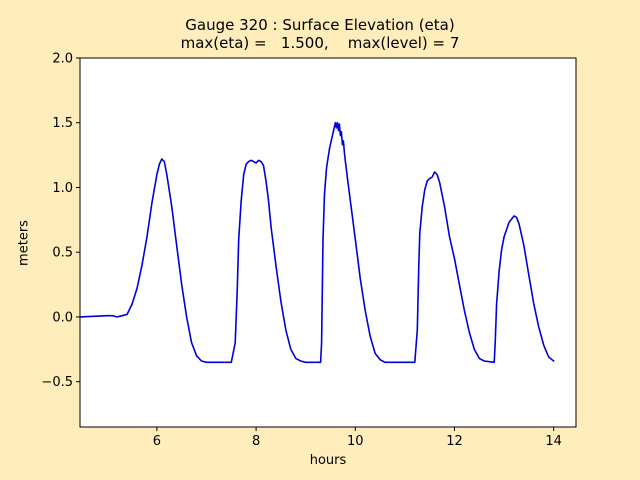 The image size is (640, 480). I want to click on x-tick-label: 14, so click(553, 441).